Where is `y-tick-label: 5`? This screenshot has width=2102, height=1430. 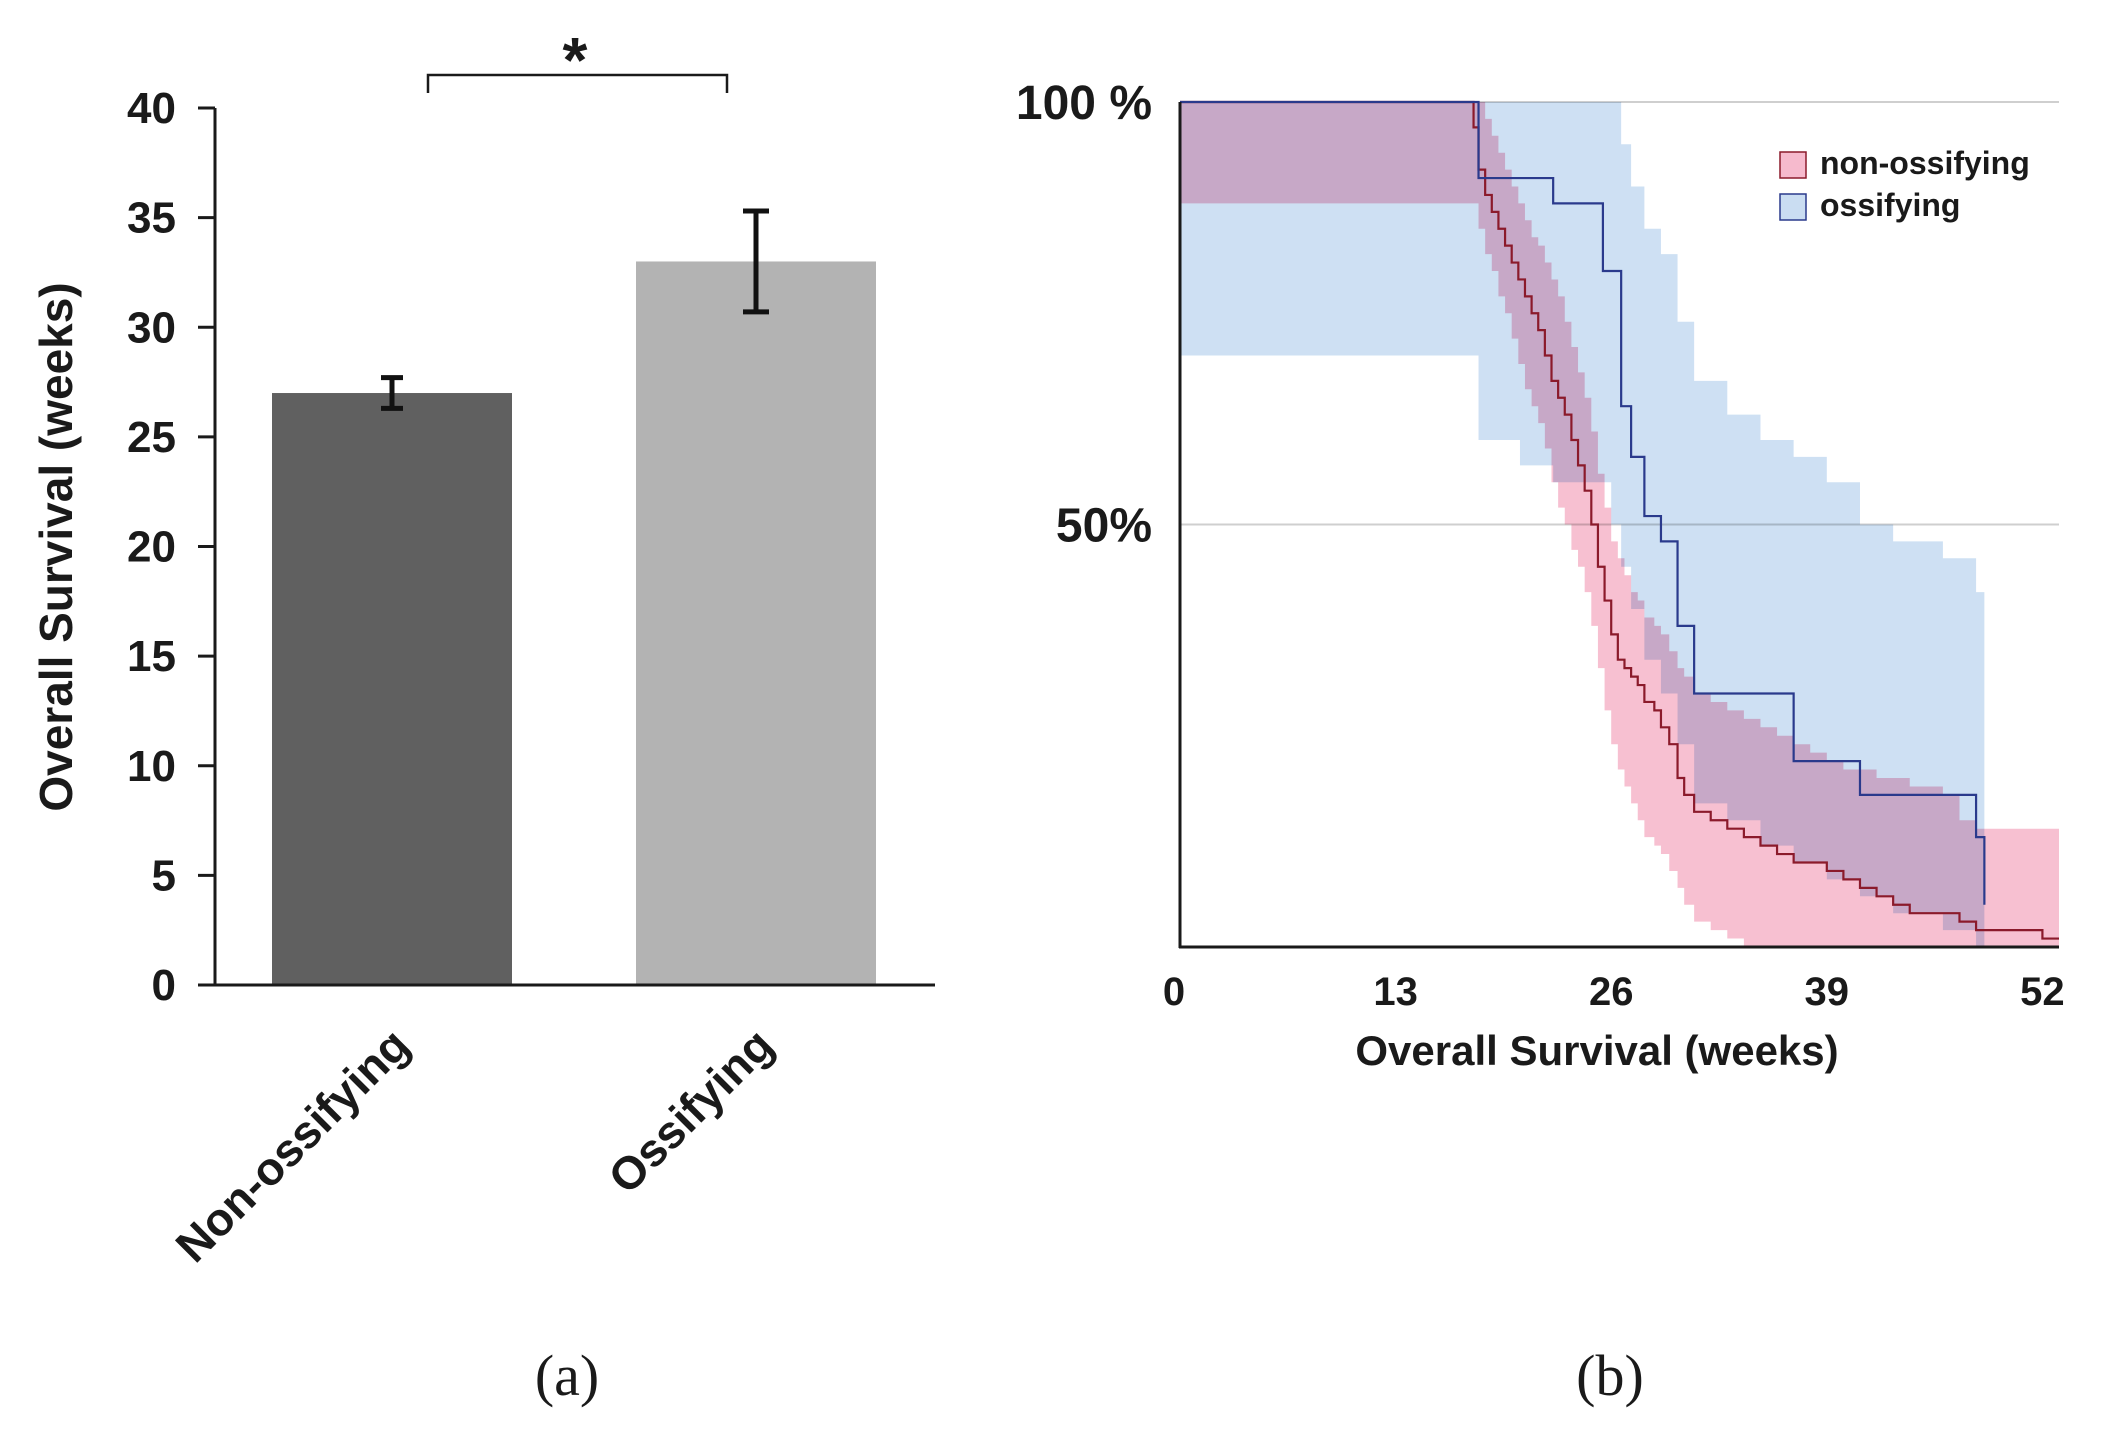
y-tick-label: 5 is located at coordinates (164, 875).